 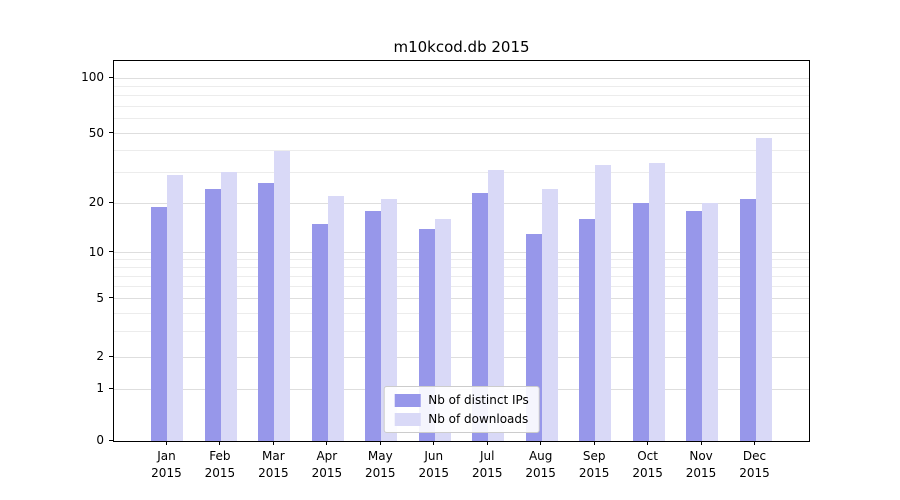 What do you see at coordinates (442, 330) in the screenshot?
I see `bar-downloads-jun` at bounding box center [442, 330].